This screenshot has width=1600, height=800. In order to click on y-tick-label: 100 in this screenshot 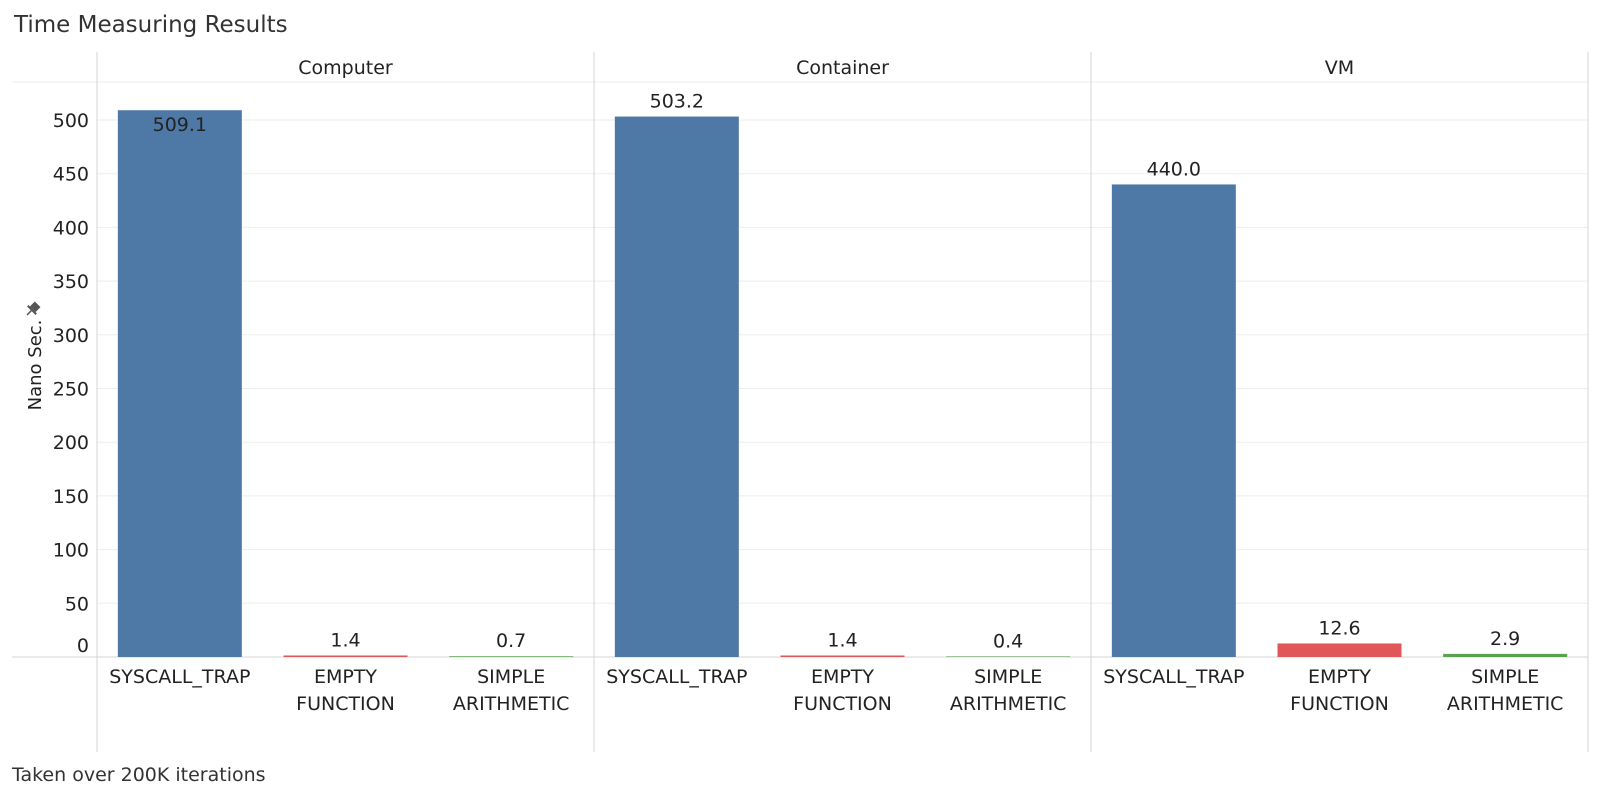, I will do `click(71, 551)`.